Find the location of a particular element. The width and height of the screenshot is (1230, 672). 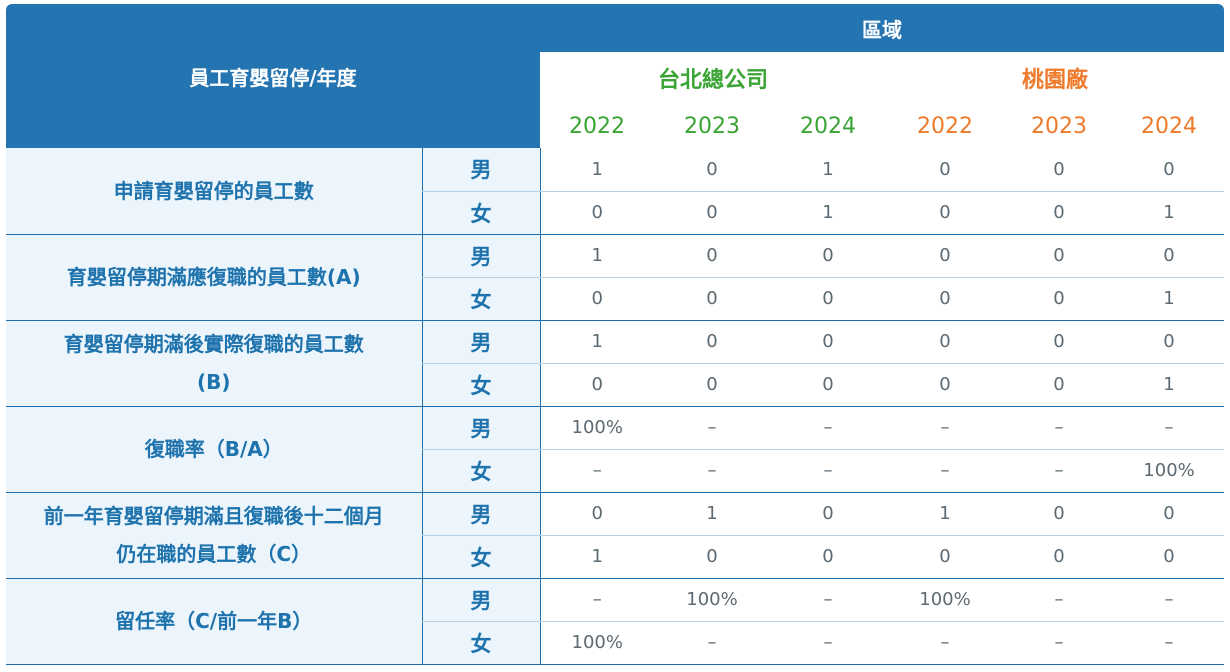

table-row: 留任率（C/前一年B）男 –100% –100% – – is located at coordinates (615, 621).